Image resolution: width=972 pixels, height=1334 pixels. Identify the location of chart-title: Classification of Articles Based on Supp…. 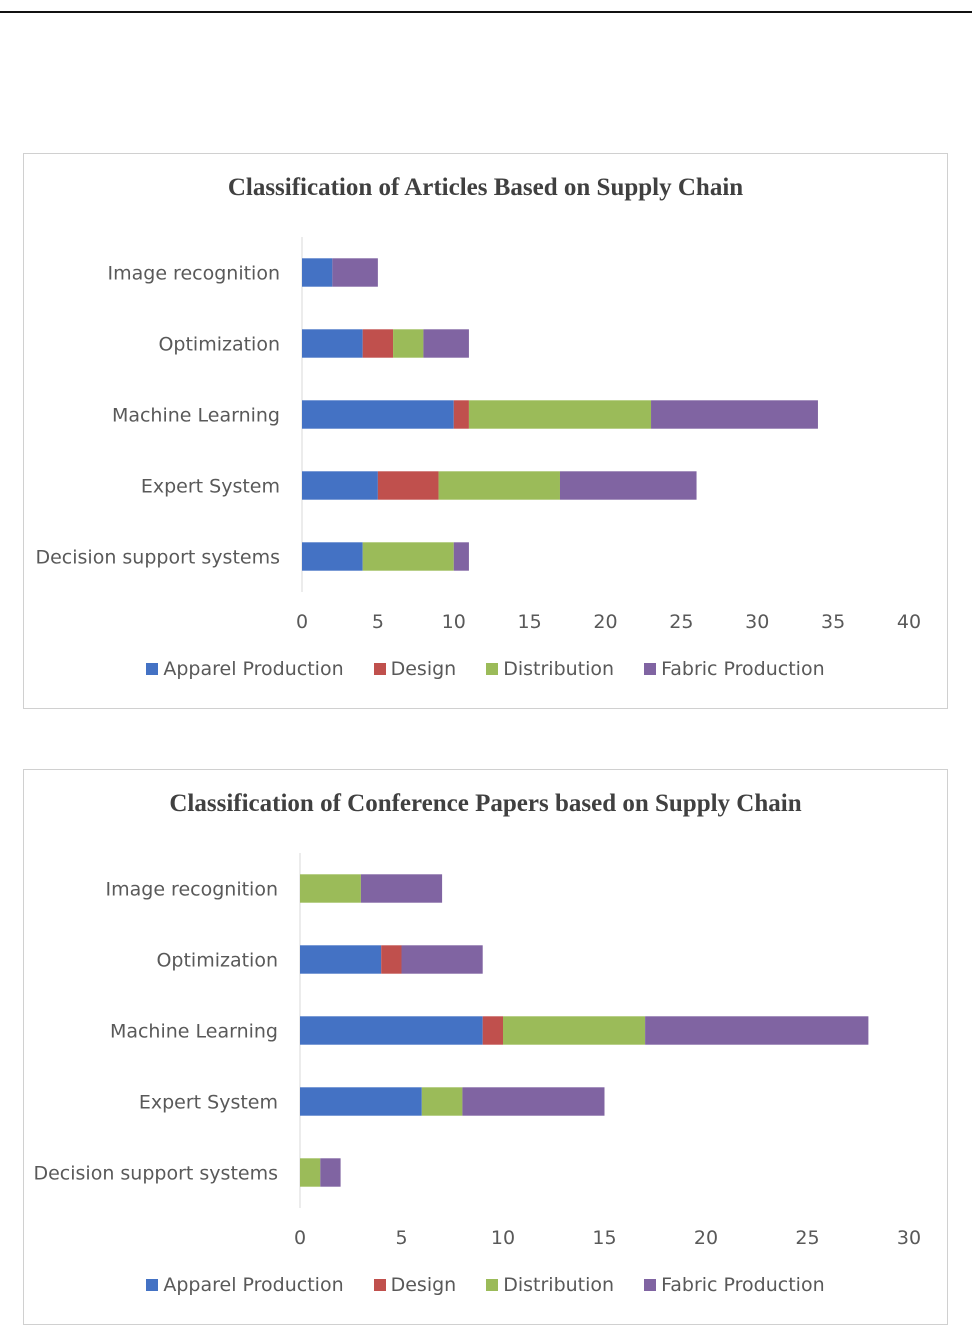
(485, 187).